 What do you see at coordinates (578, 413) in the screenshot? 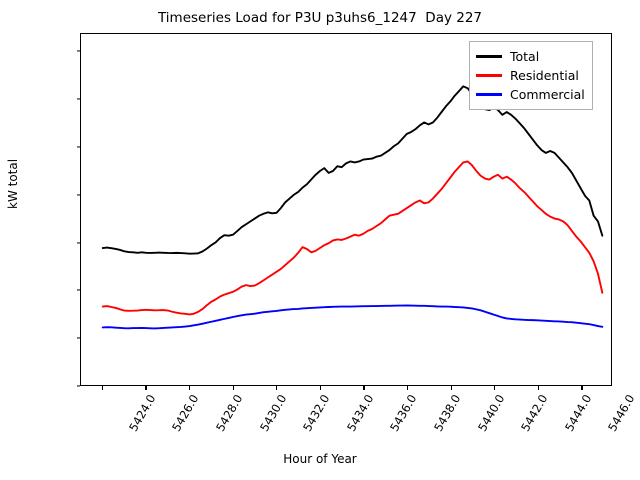
I see `x-tick-label: 5444.0` at bounding box center [578, 413].